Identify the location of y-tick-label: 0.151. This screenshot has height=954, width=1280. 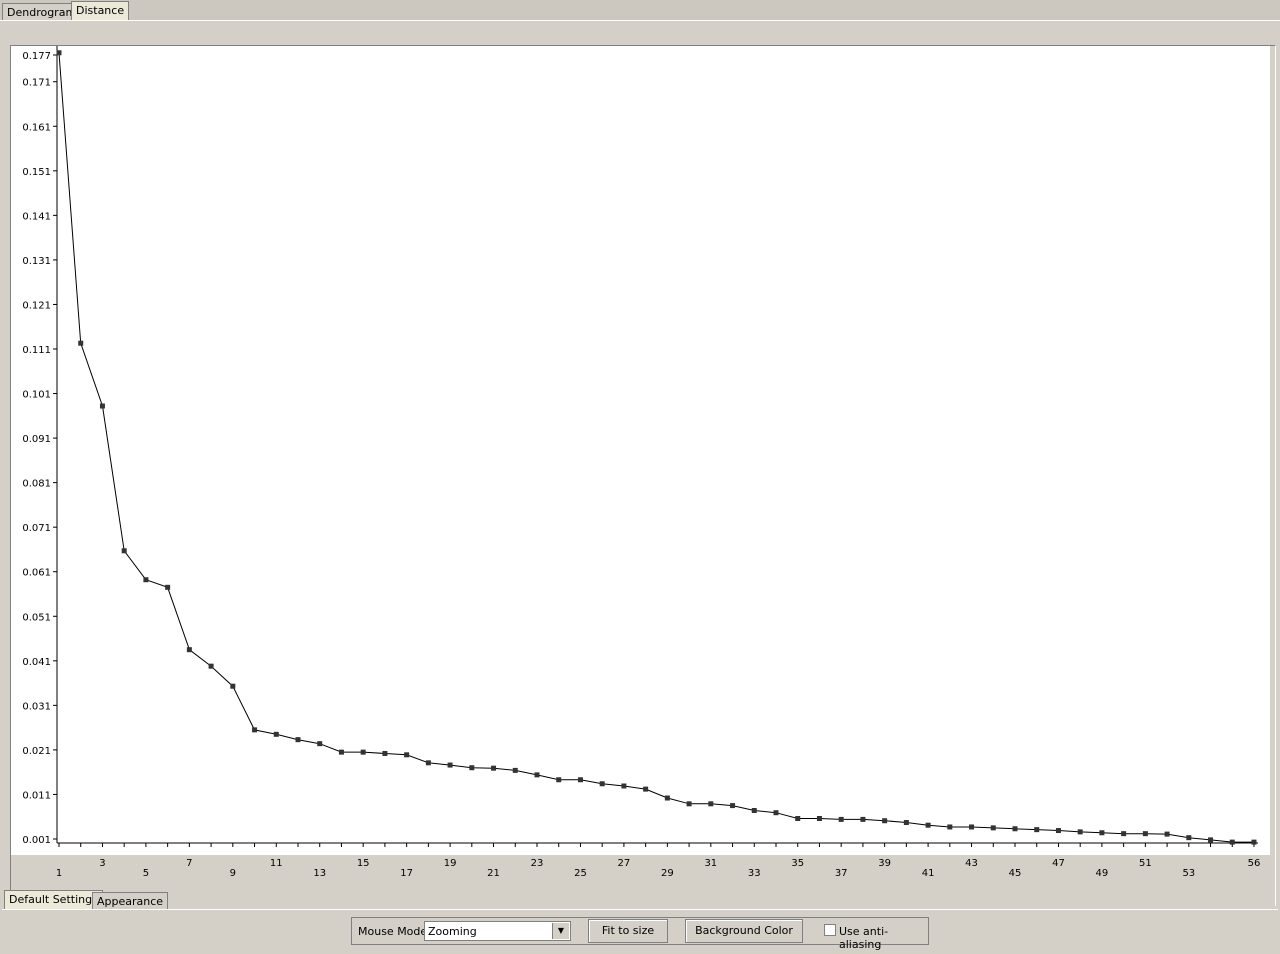
(36, 172).